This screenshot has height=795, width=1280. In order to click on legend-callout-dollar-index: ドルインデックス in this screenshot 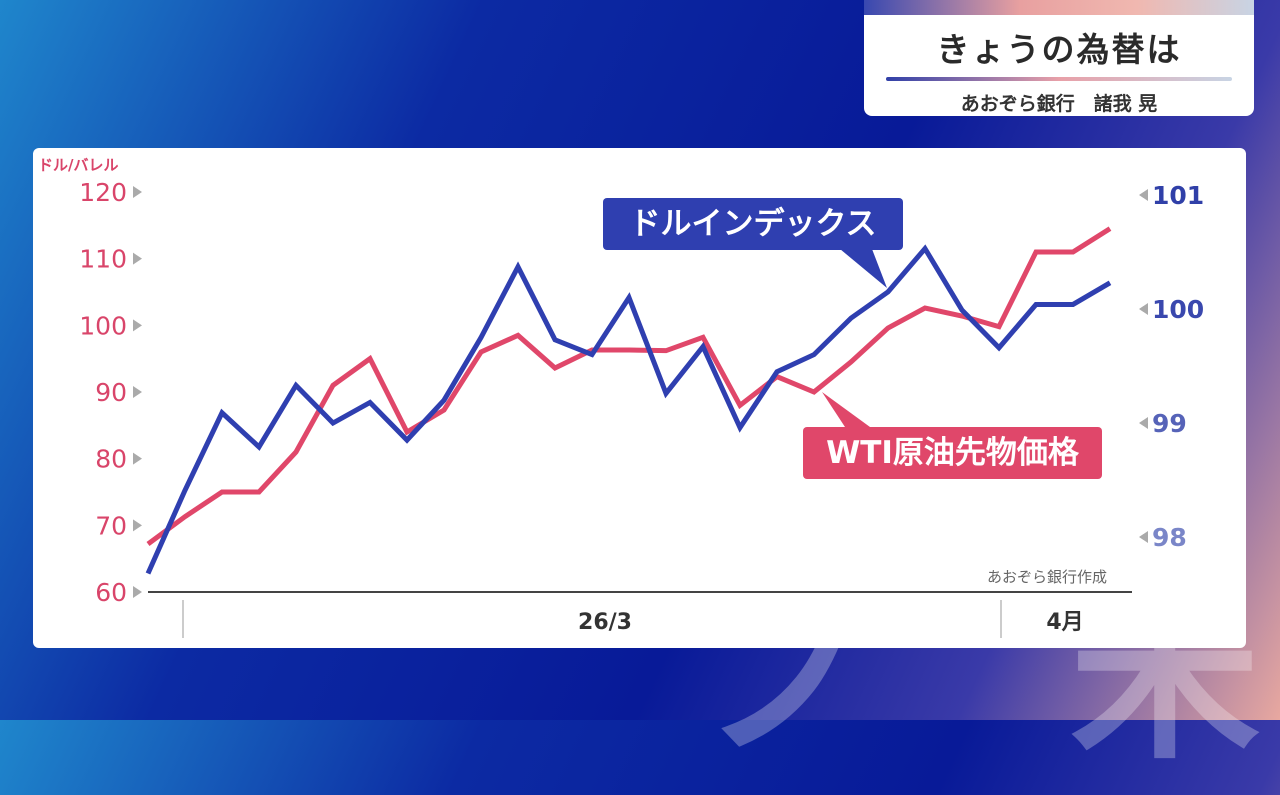, I will do `click(753, 224)`.